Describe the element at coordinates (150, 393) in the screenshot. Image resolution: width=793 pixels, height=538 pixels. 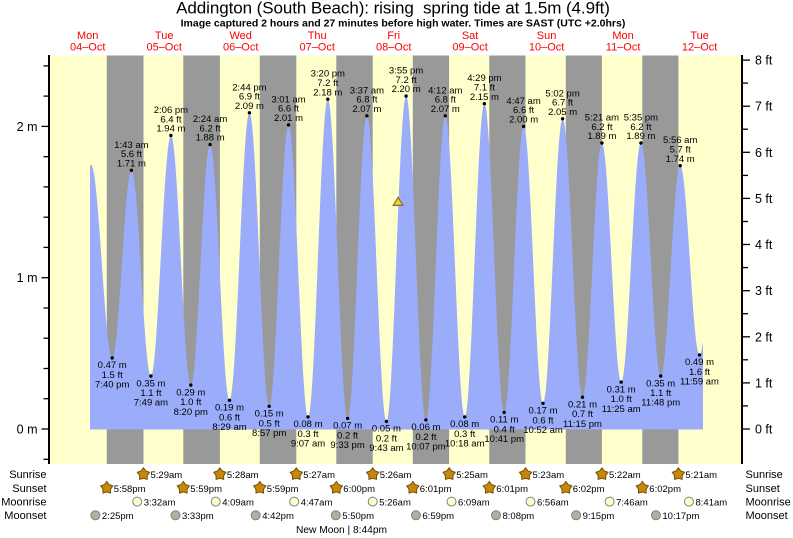
I see `svg-text: 1.1 ft` at that location.